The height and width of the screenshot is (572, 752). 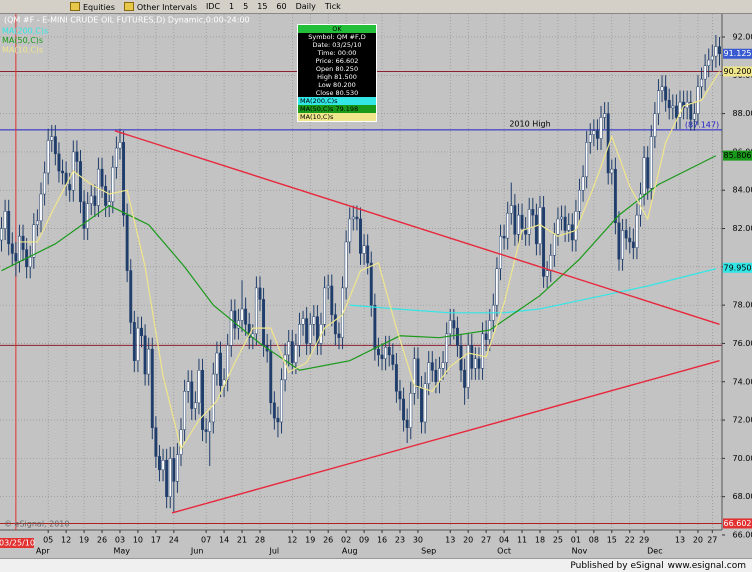 What do you see at coordinates (160, 6) in the screenshot?
I see `toolbar-item: Other Intervals` at bounding box center [160, 6].